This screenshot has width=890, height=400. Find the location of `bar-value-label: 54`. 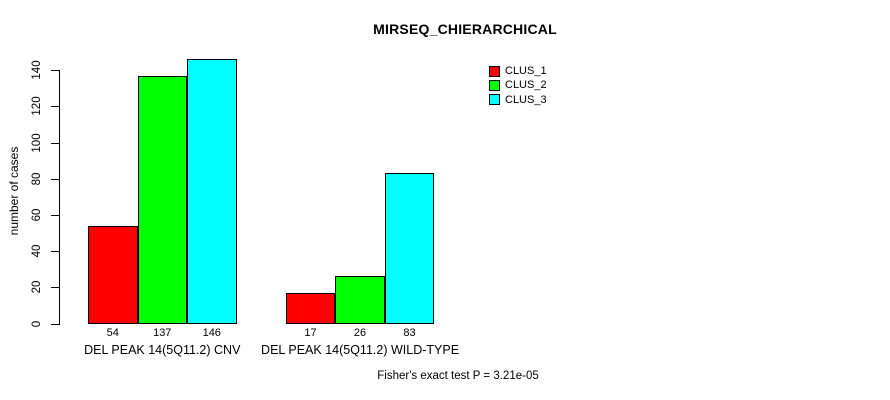

bar-value-label: 54 is located at coordinates (112, 333).